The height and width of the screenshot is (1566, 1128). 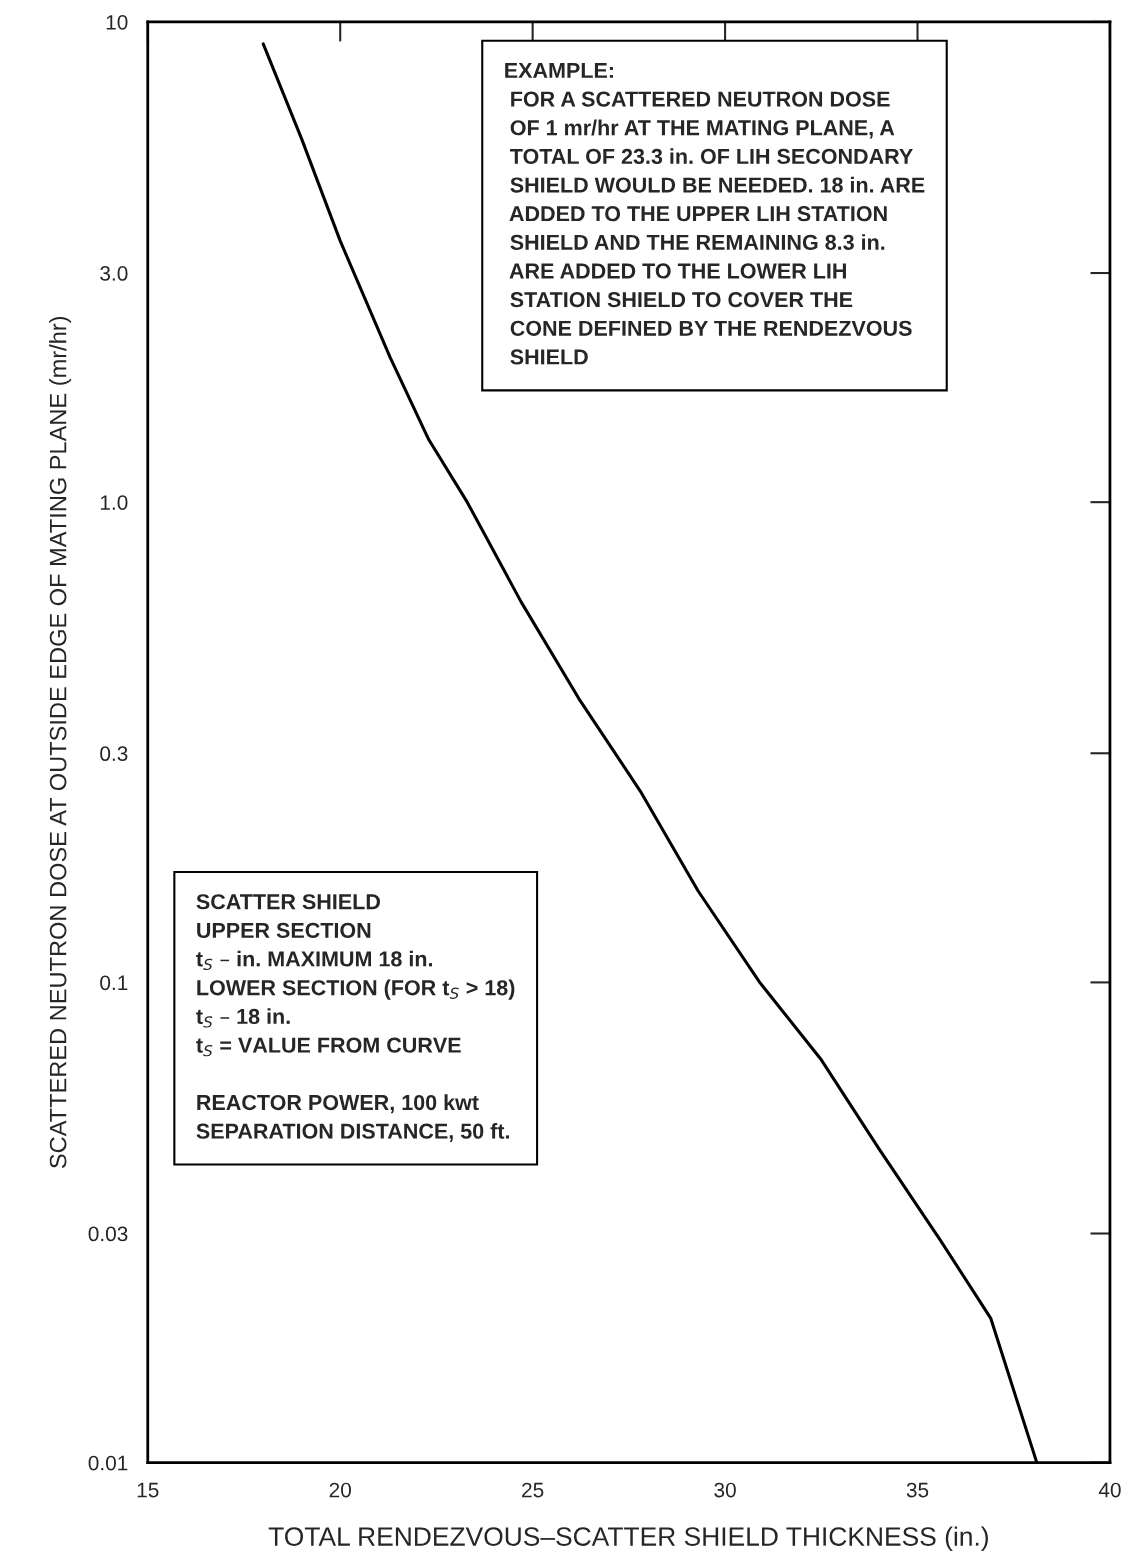 What do you see at coordinates (114, 273) in the screenshot?
I see `y-tick-label: 3.0` at bounding box center [114, 273].